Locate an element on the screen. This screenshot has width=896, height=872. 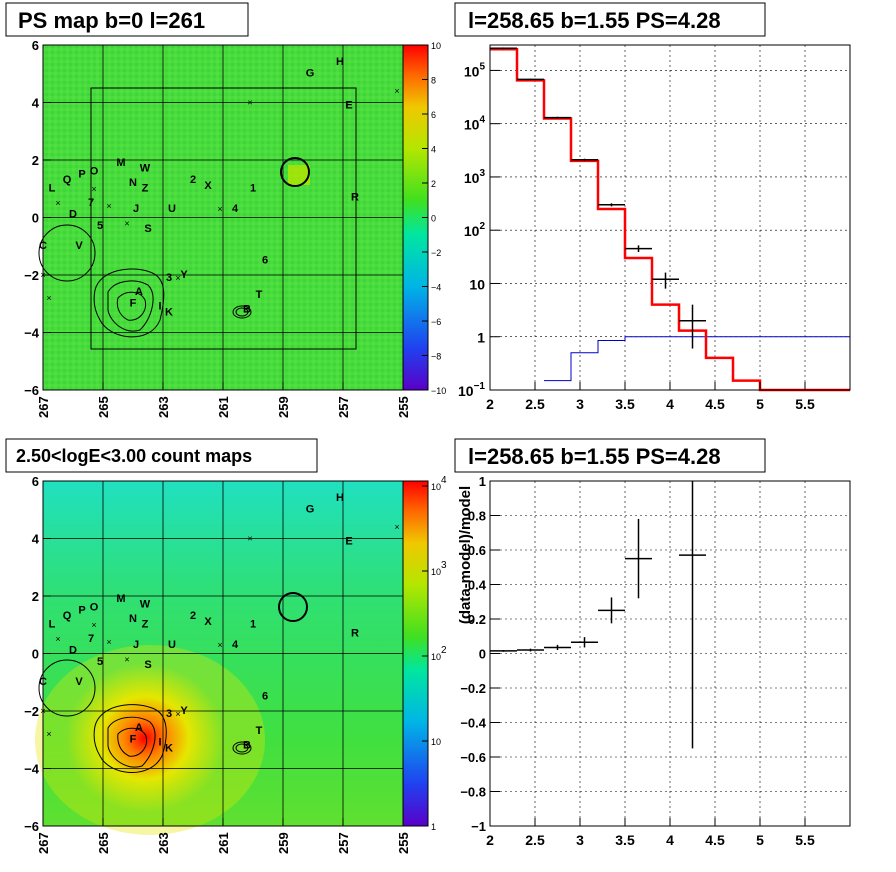
source-label-A: A is located at coordinates (139, 728).